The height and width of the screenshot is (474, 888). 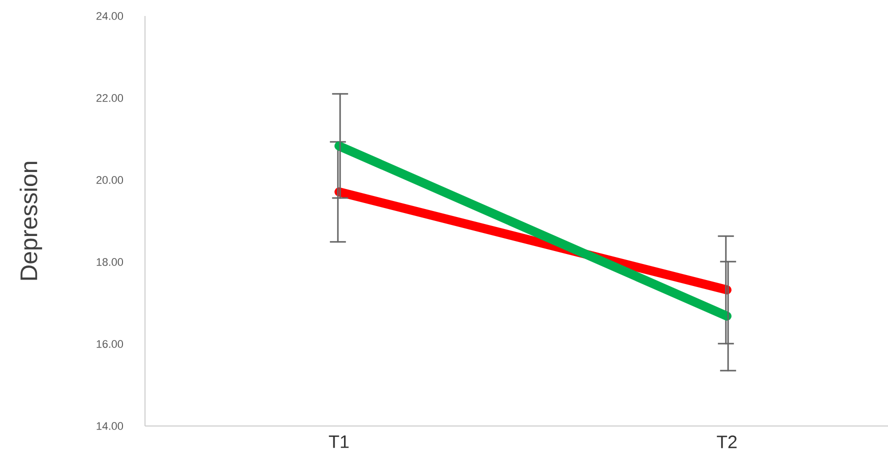 What do you see at coordinates (110, 344) in the screenshot?
I see `y-tick-label: 16.00` at bounding box center [110, 344].